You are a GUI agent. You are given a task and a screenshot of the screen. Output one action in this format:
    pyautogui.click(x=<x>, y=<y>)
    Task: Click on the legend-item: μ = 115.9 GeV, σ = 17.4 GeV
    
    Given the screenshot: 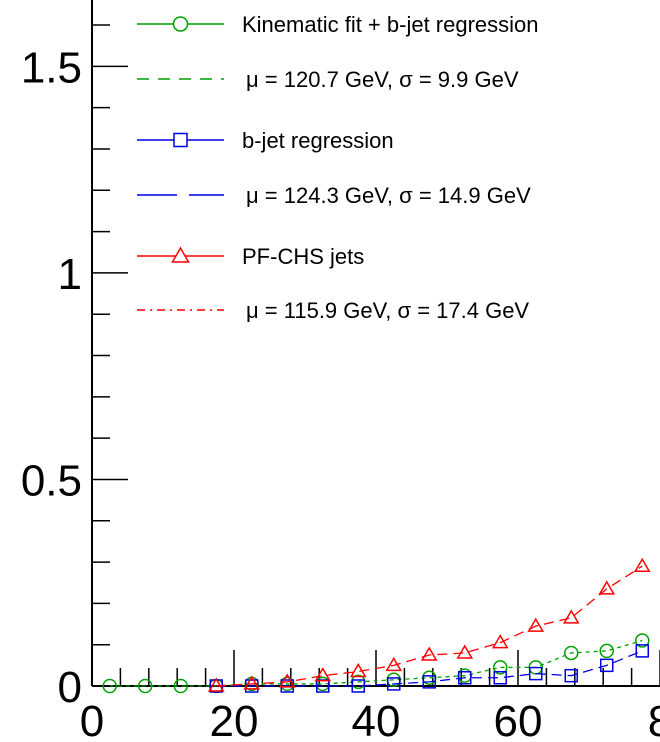 What is the action you would take?
    pyautogui.click(x=333, y=310)
    